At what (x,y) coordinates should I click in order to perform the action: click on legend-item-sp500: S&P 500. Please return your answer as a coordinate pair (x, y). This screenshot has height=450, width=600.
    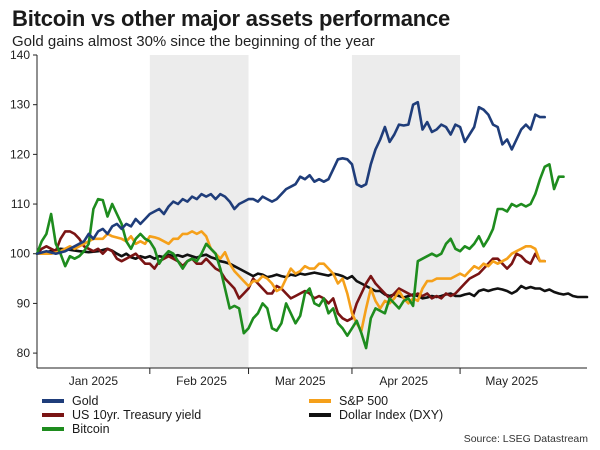
    Looking at the image, I should click on (348, 401).